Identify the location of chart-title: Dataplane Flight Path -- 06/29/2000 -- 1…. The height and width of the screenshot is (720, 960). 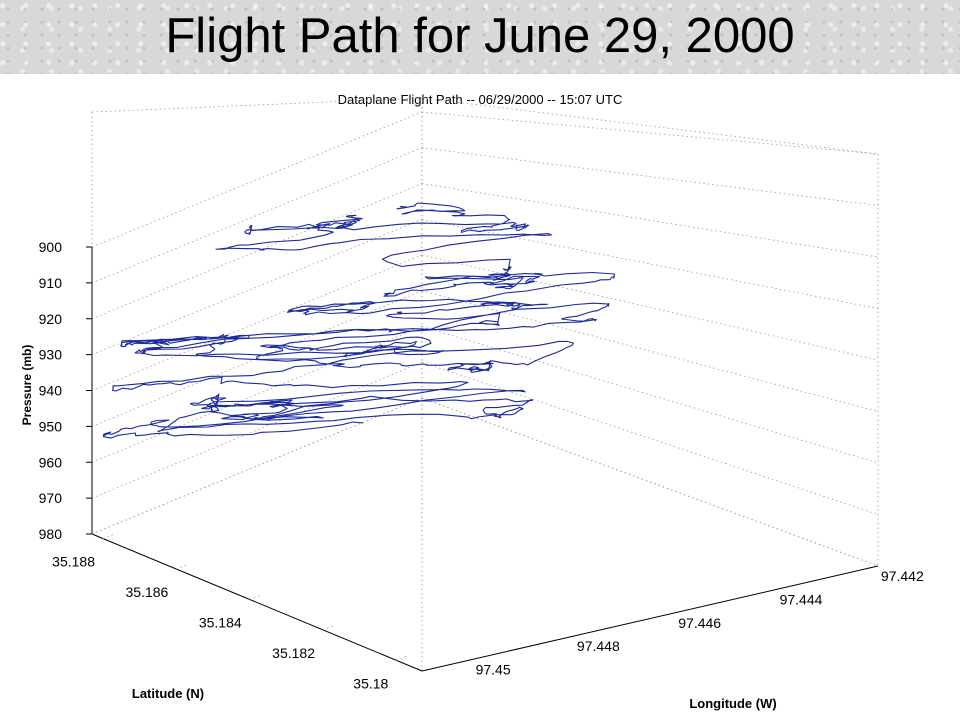
(480, 99).